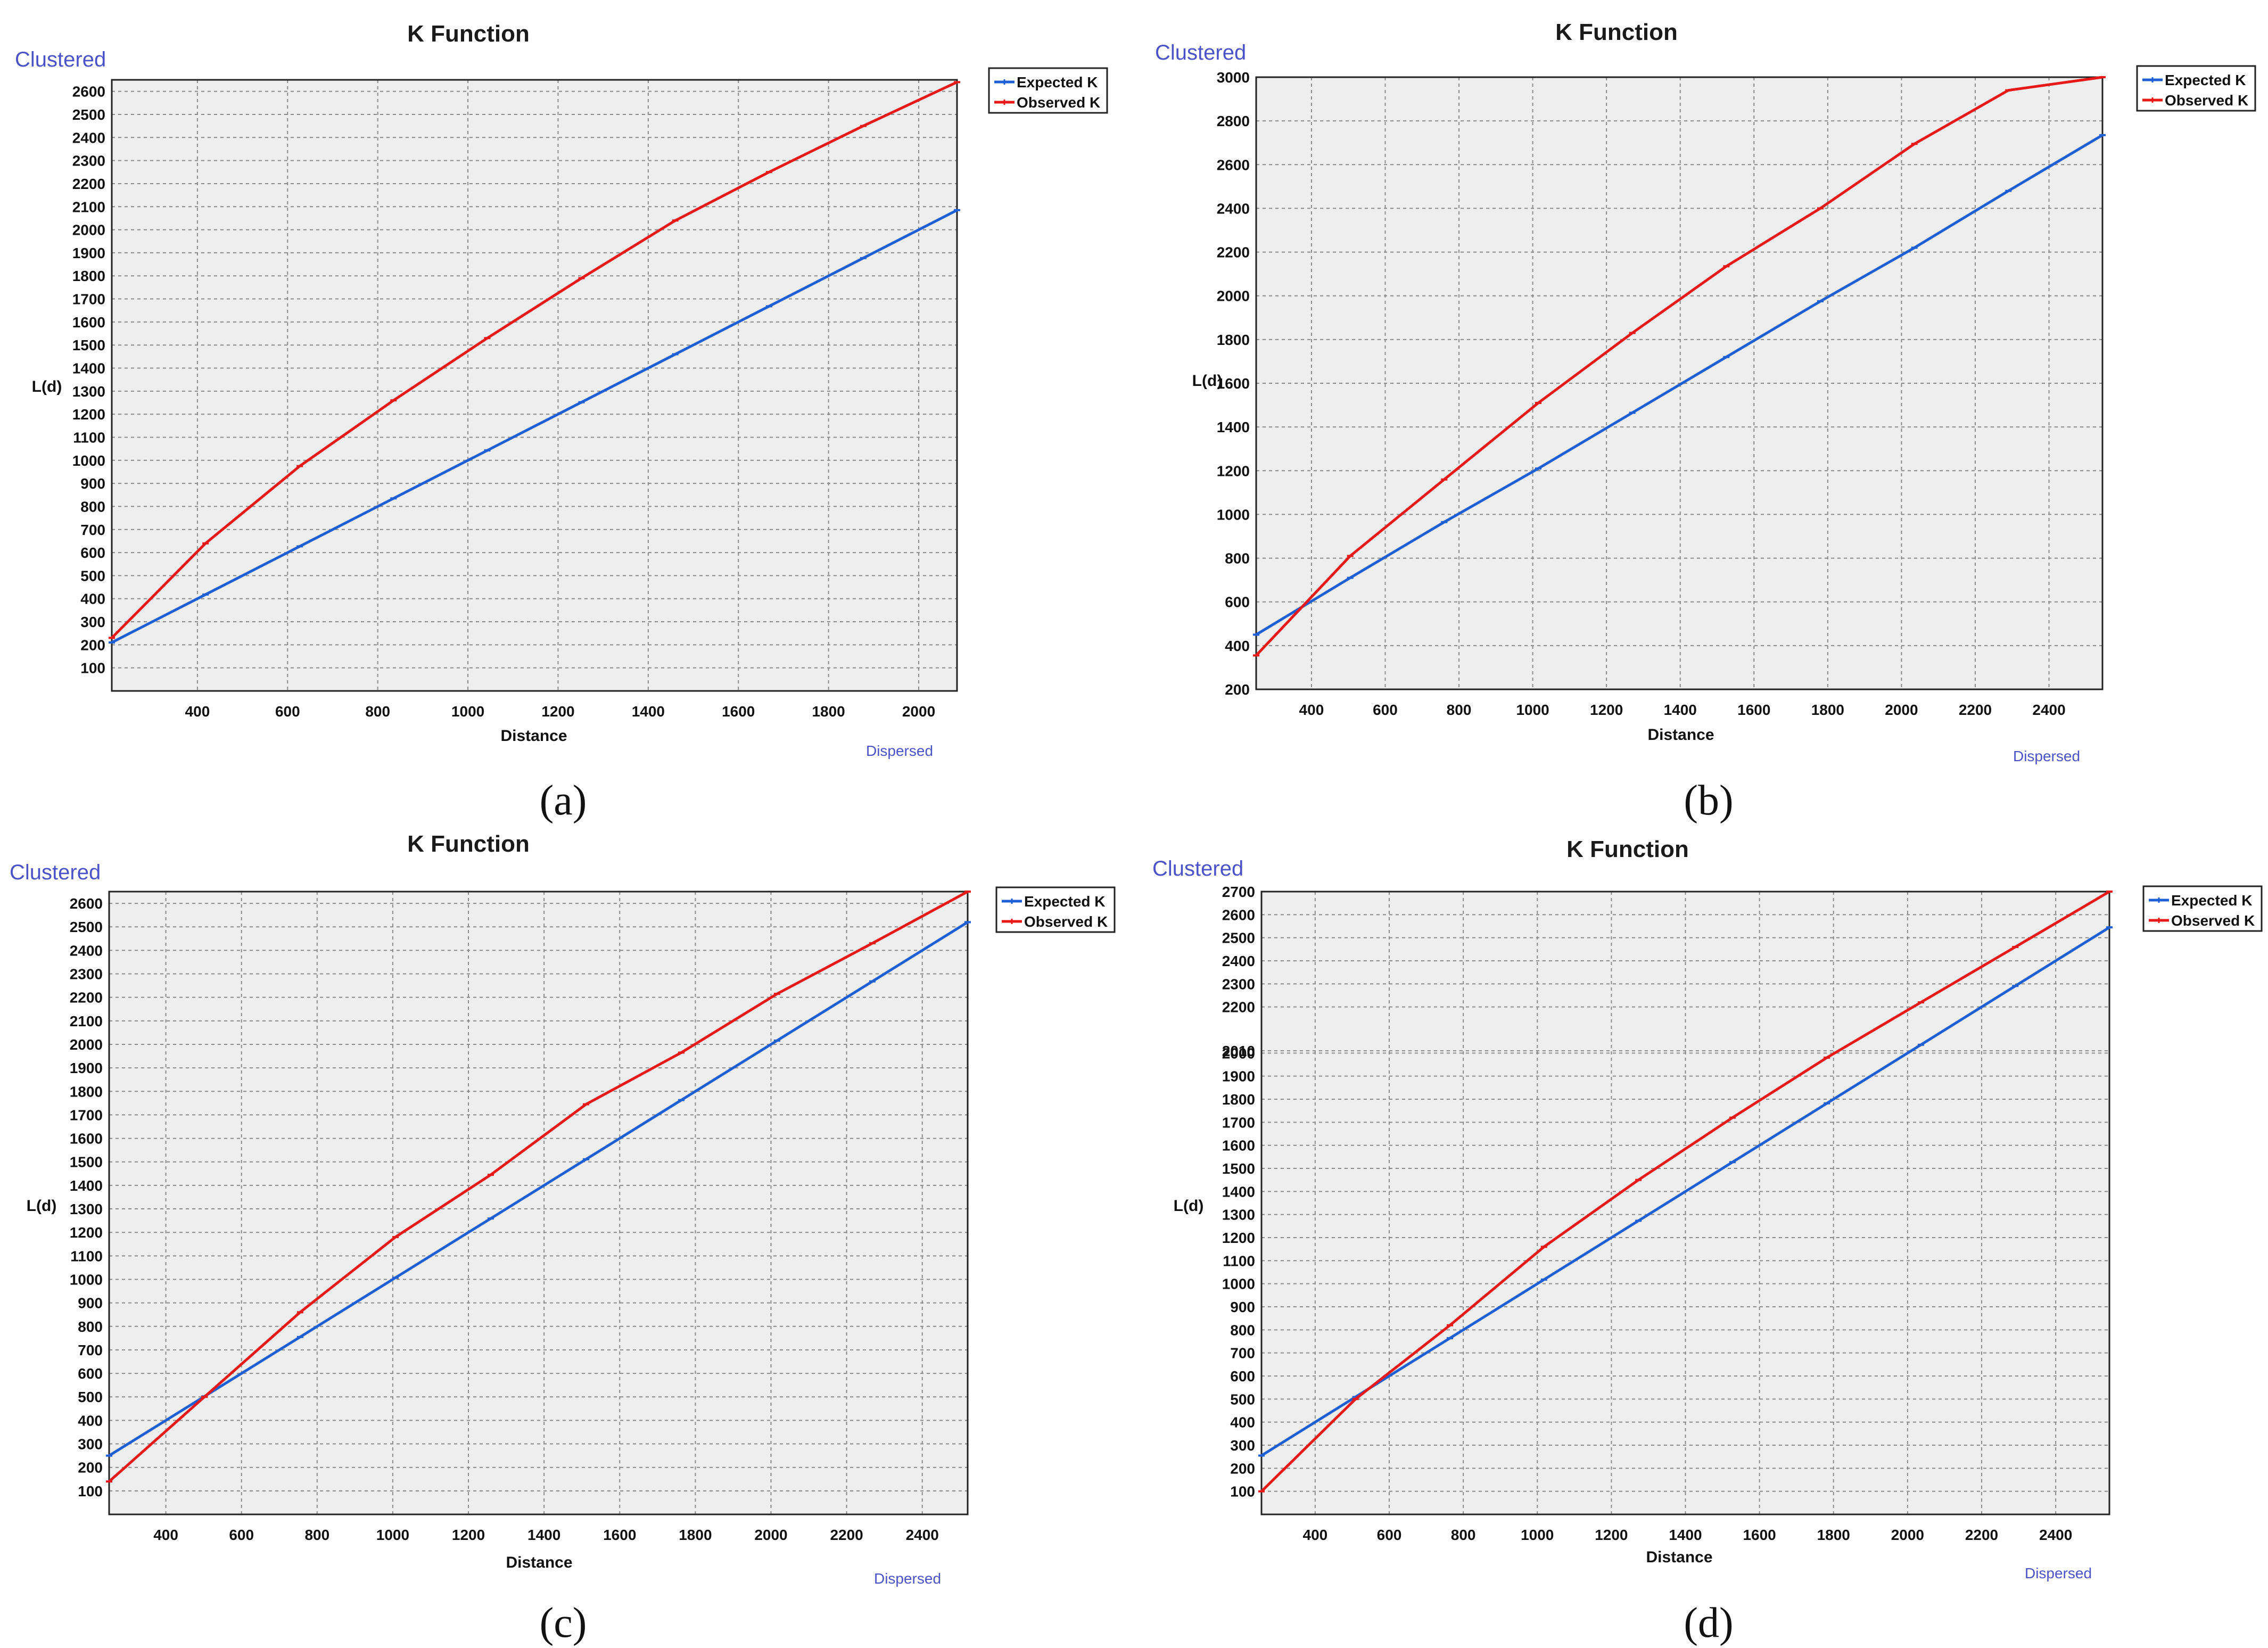 Image resolution: width=2268 pixels, height=1648 pixels. I want to click on chart-d-ytick-label: 600, so click(1242, 1376).